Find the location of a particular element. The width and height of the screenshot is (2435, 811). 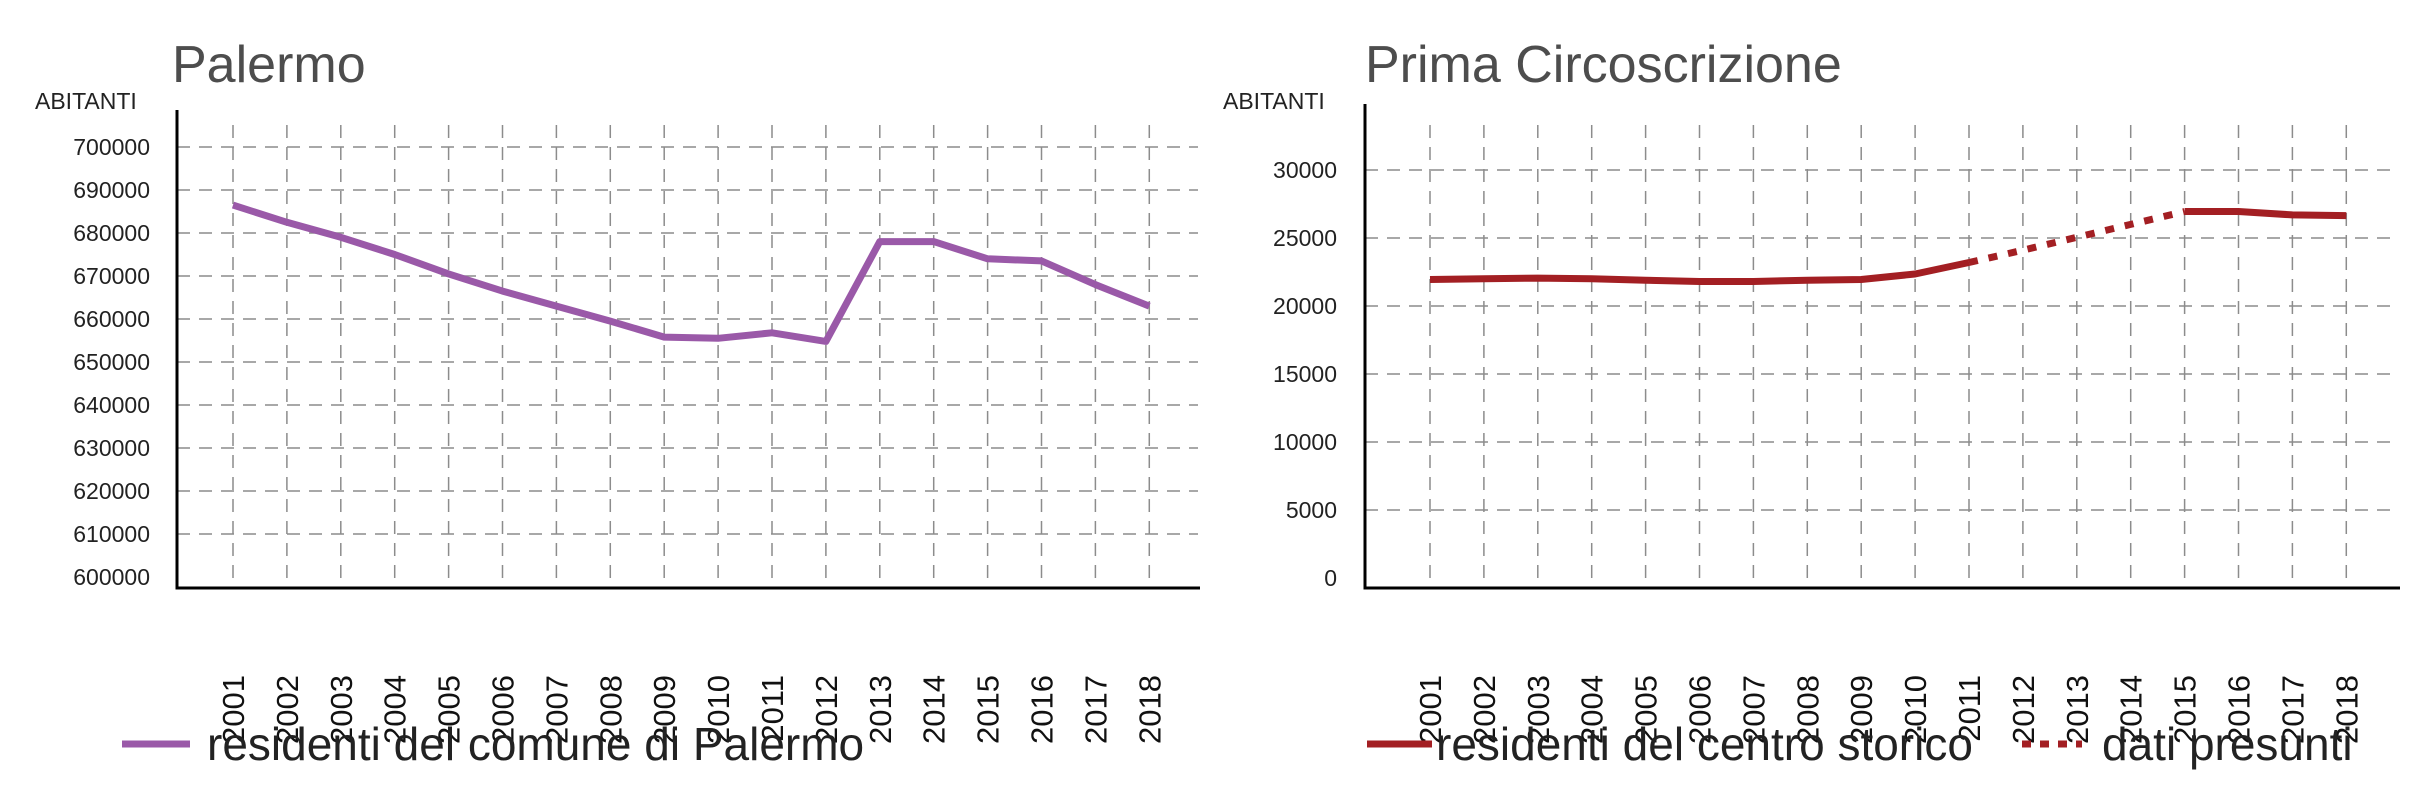

y-tick-label: 650000 is located at coordinates (111, 362).